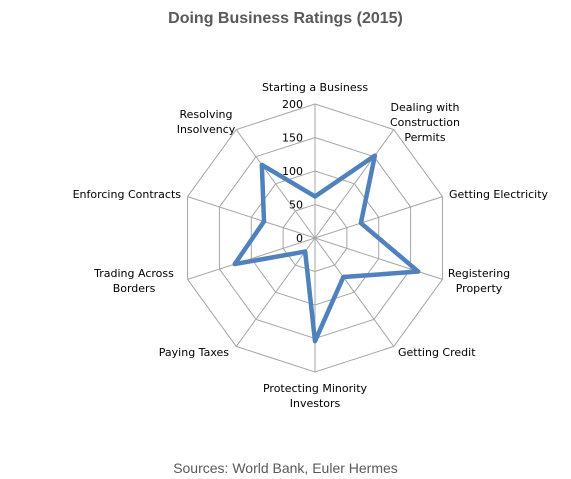  Describe the element at coordinates (285, 18) in the screenshot. I see `chart-title: Doing Business Ratings (2015)` at that location.